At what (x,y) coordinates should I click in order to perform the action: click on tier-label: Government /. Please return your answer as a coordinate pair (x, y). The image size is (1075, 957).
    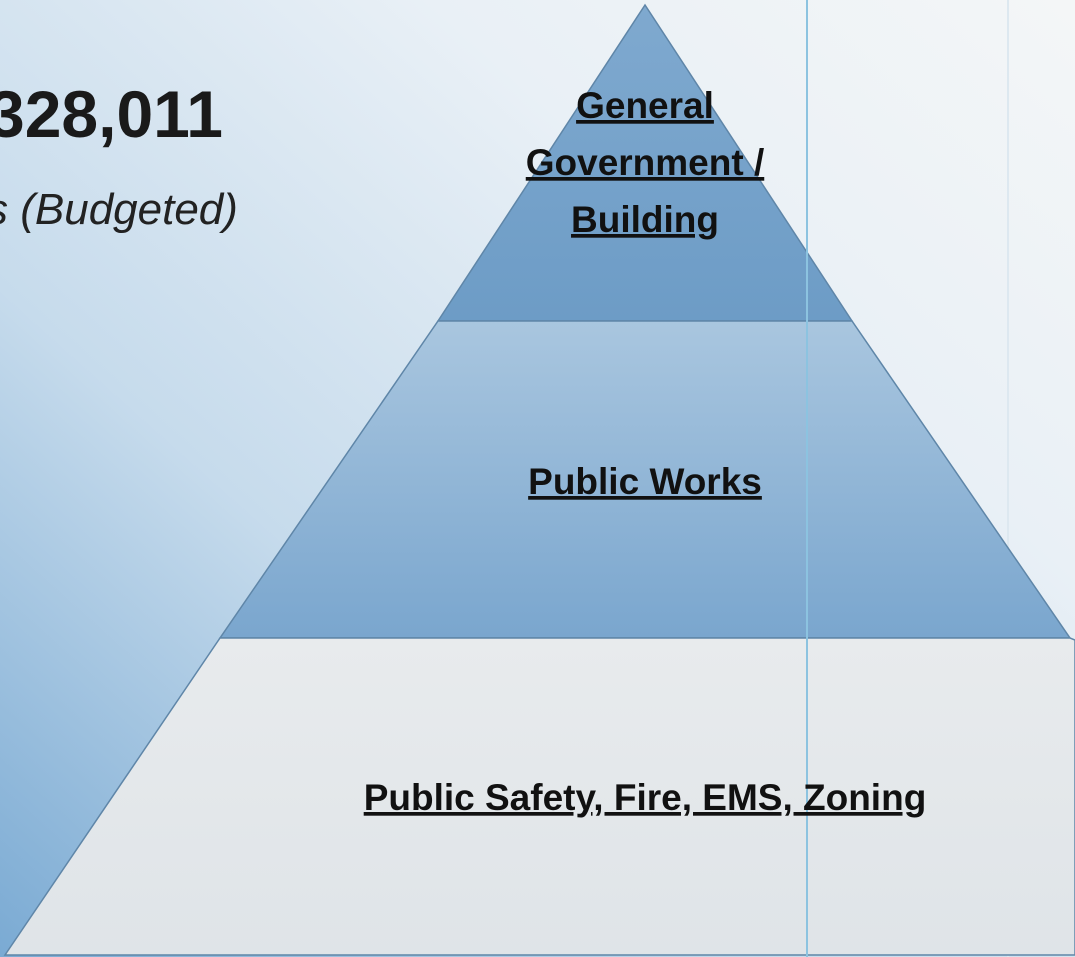
    Looking at the image, I should click on (645, 162).